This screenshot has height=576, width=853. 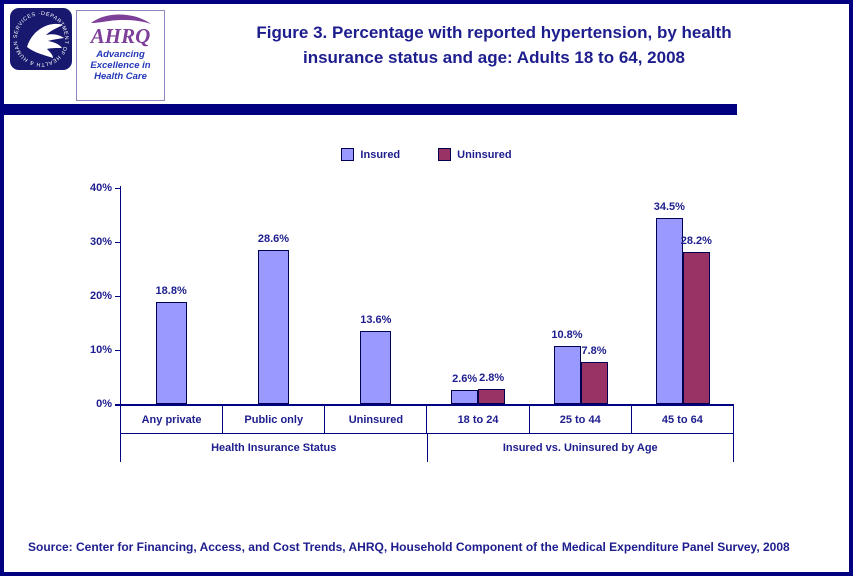 I want to click on category-label: Public only, so click(x=274, y=419).